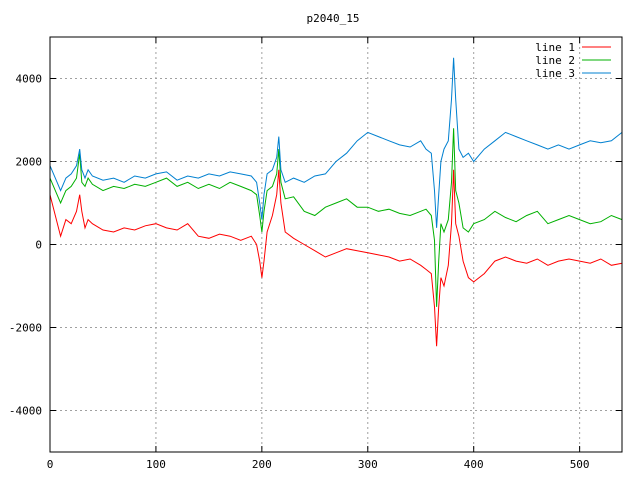  What do you see at coordinates (29, 79) in the screenshot?
I see `y-tick-label: 4000` at bounding box center [29, 79].